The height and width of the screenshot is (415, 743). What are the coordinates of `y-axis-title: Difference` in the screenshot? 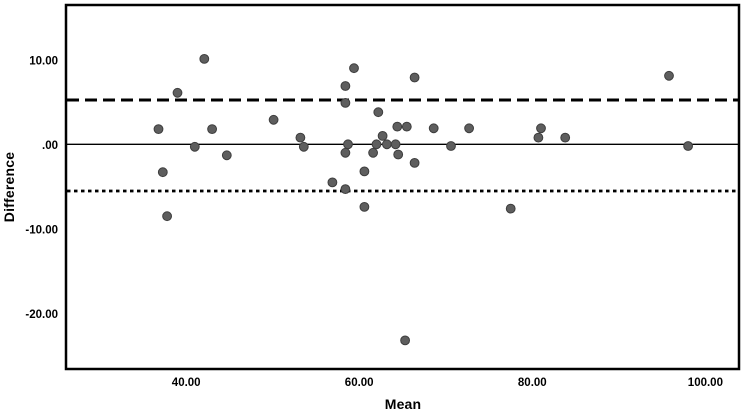 It's located at (9, 187).